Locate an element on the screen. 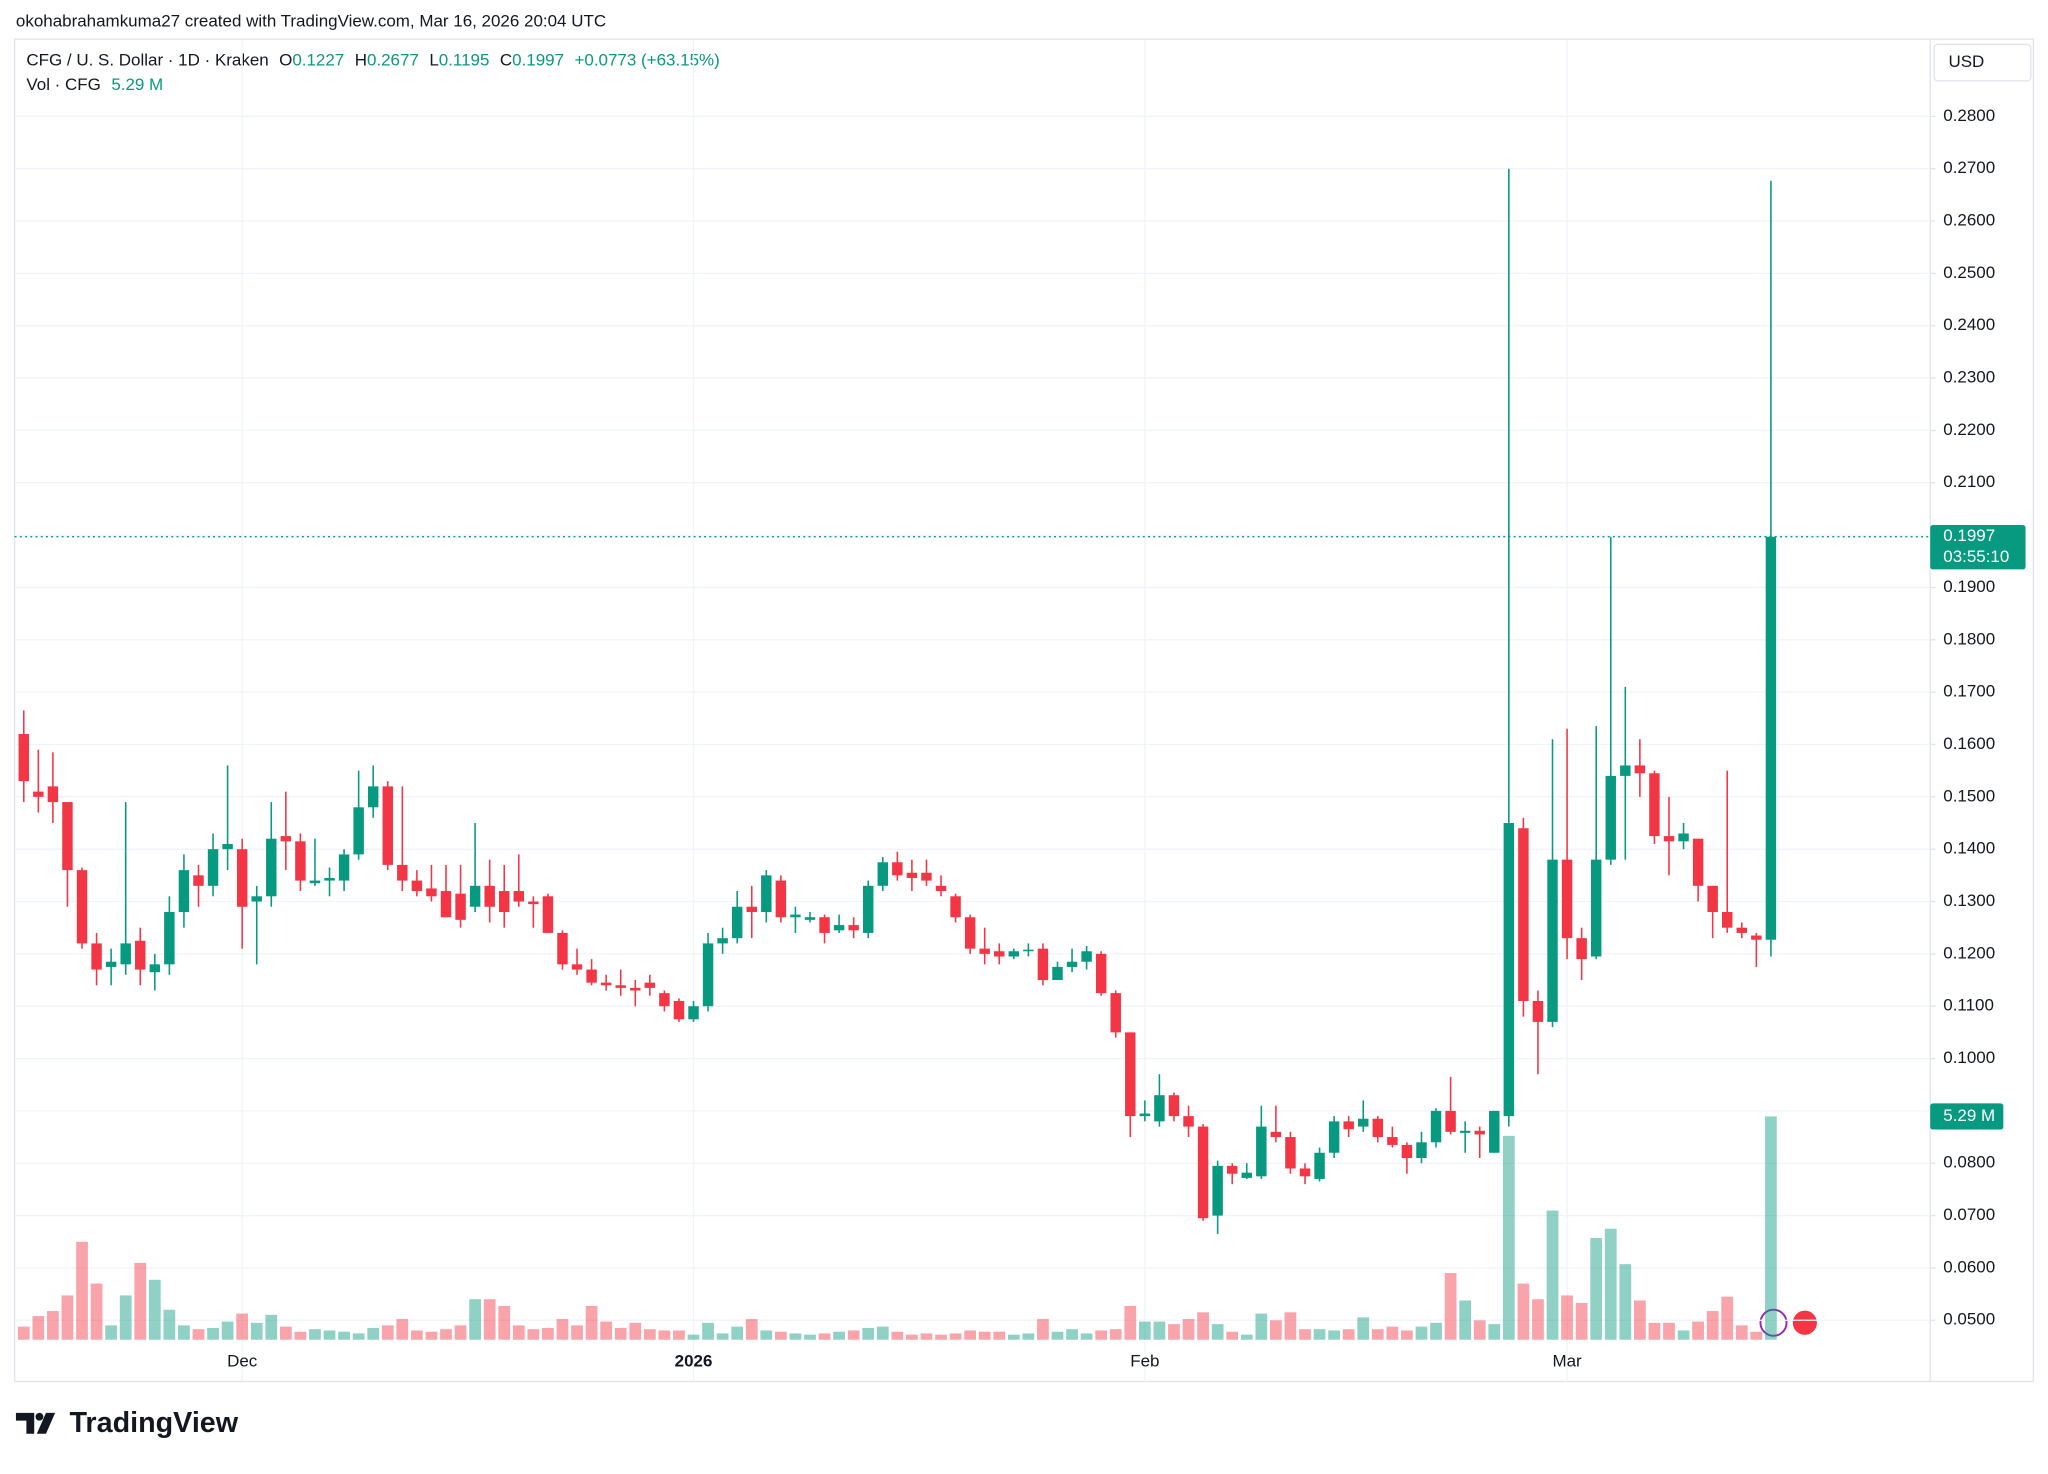  flag-icon is located at coordinates (1804, 1322).